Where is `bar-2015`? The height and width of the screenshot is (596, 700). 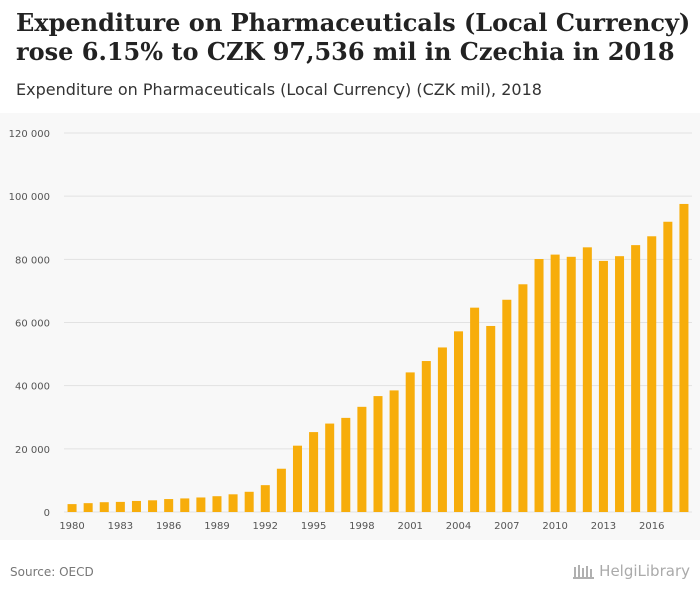 bar-2015 is located at coordinates (636, 378).